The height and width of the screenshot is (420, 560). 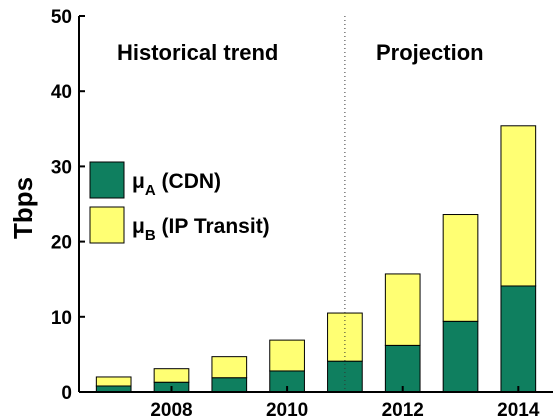 I want to click on y-tick-label-30: 30, so click(x=61, y=167).